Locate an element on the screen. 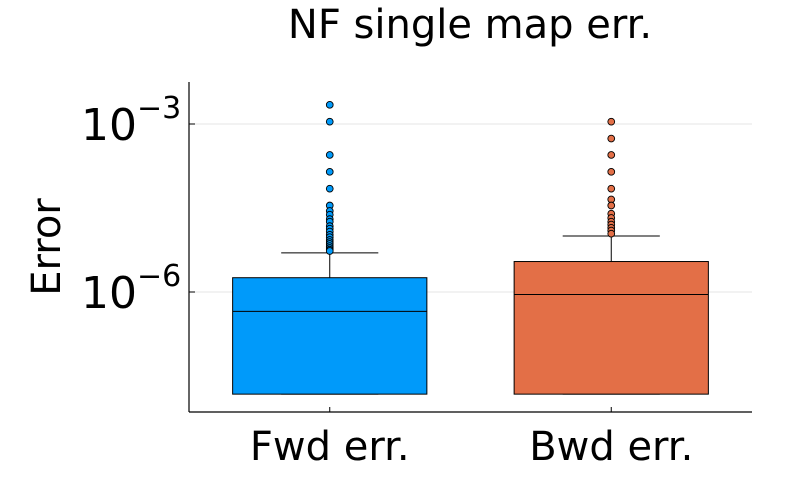 The image size is (800, 500). y-tick-label-exponent: −6 is located at coordinates (159, 276).